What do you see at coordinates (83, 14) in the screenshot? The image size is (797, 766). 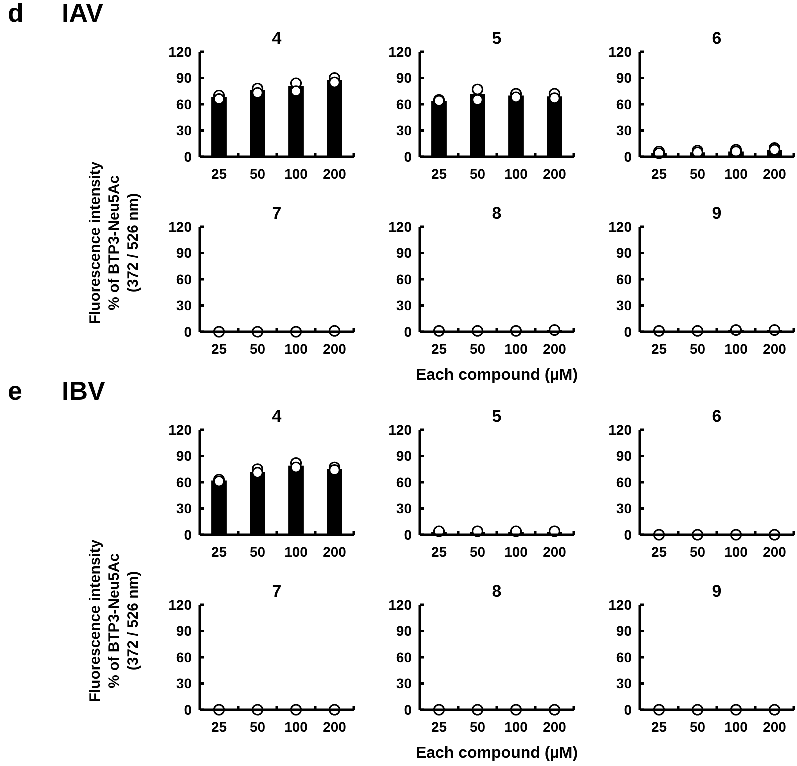 I see `text: IAV` at bounding box center [83, 14].